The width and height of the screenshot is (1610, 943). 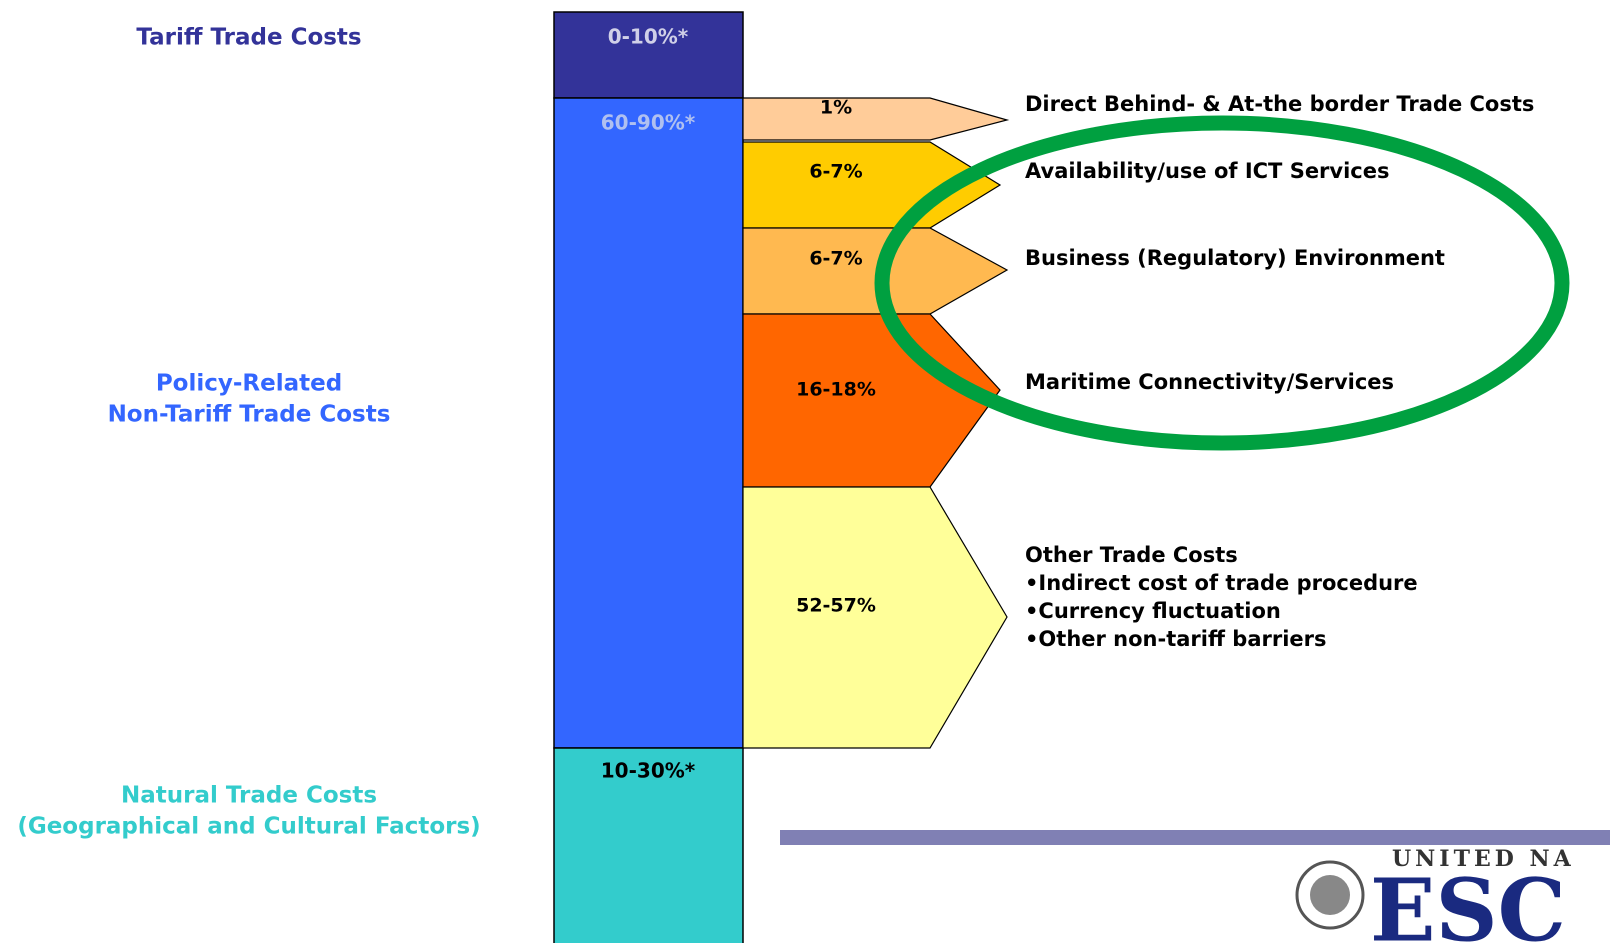 I want to click on arrow-description: Availability/use of ICT Services, so click(x=1207, y=171).